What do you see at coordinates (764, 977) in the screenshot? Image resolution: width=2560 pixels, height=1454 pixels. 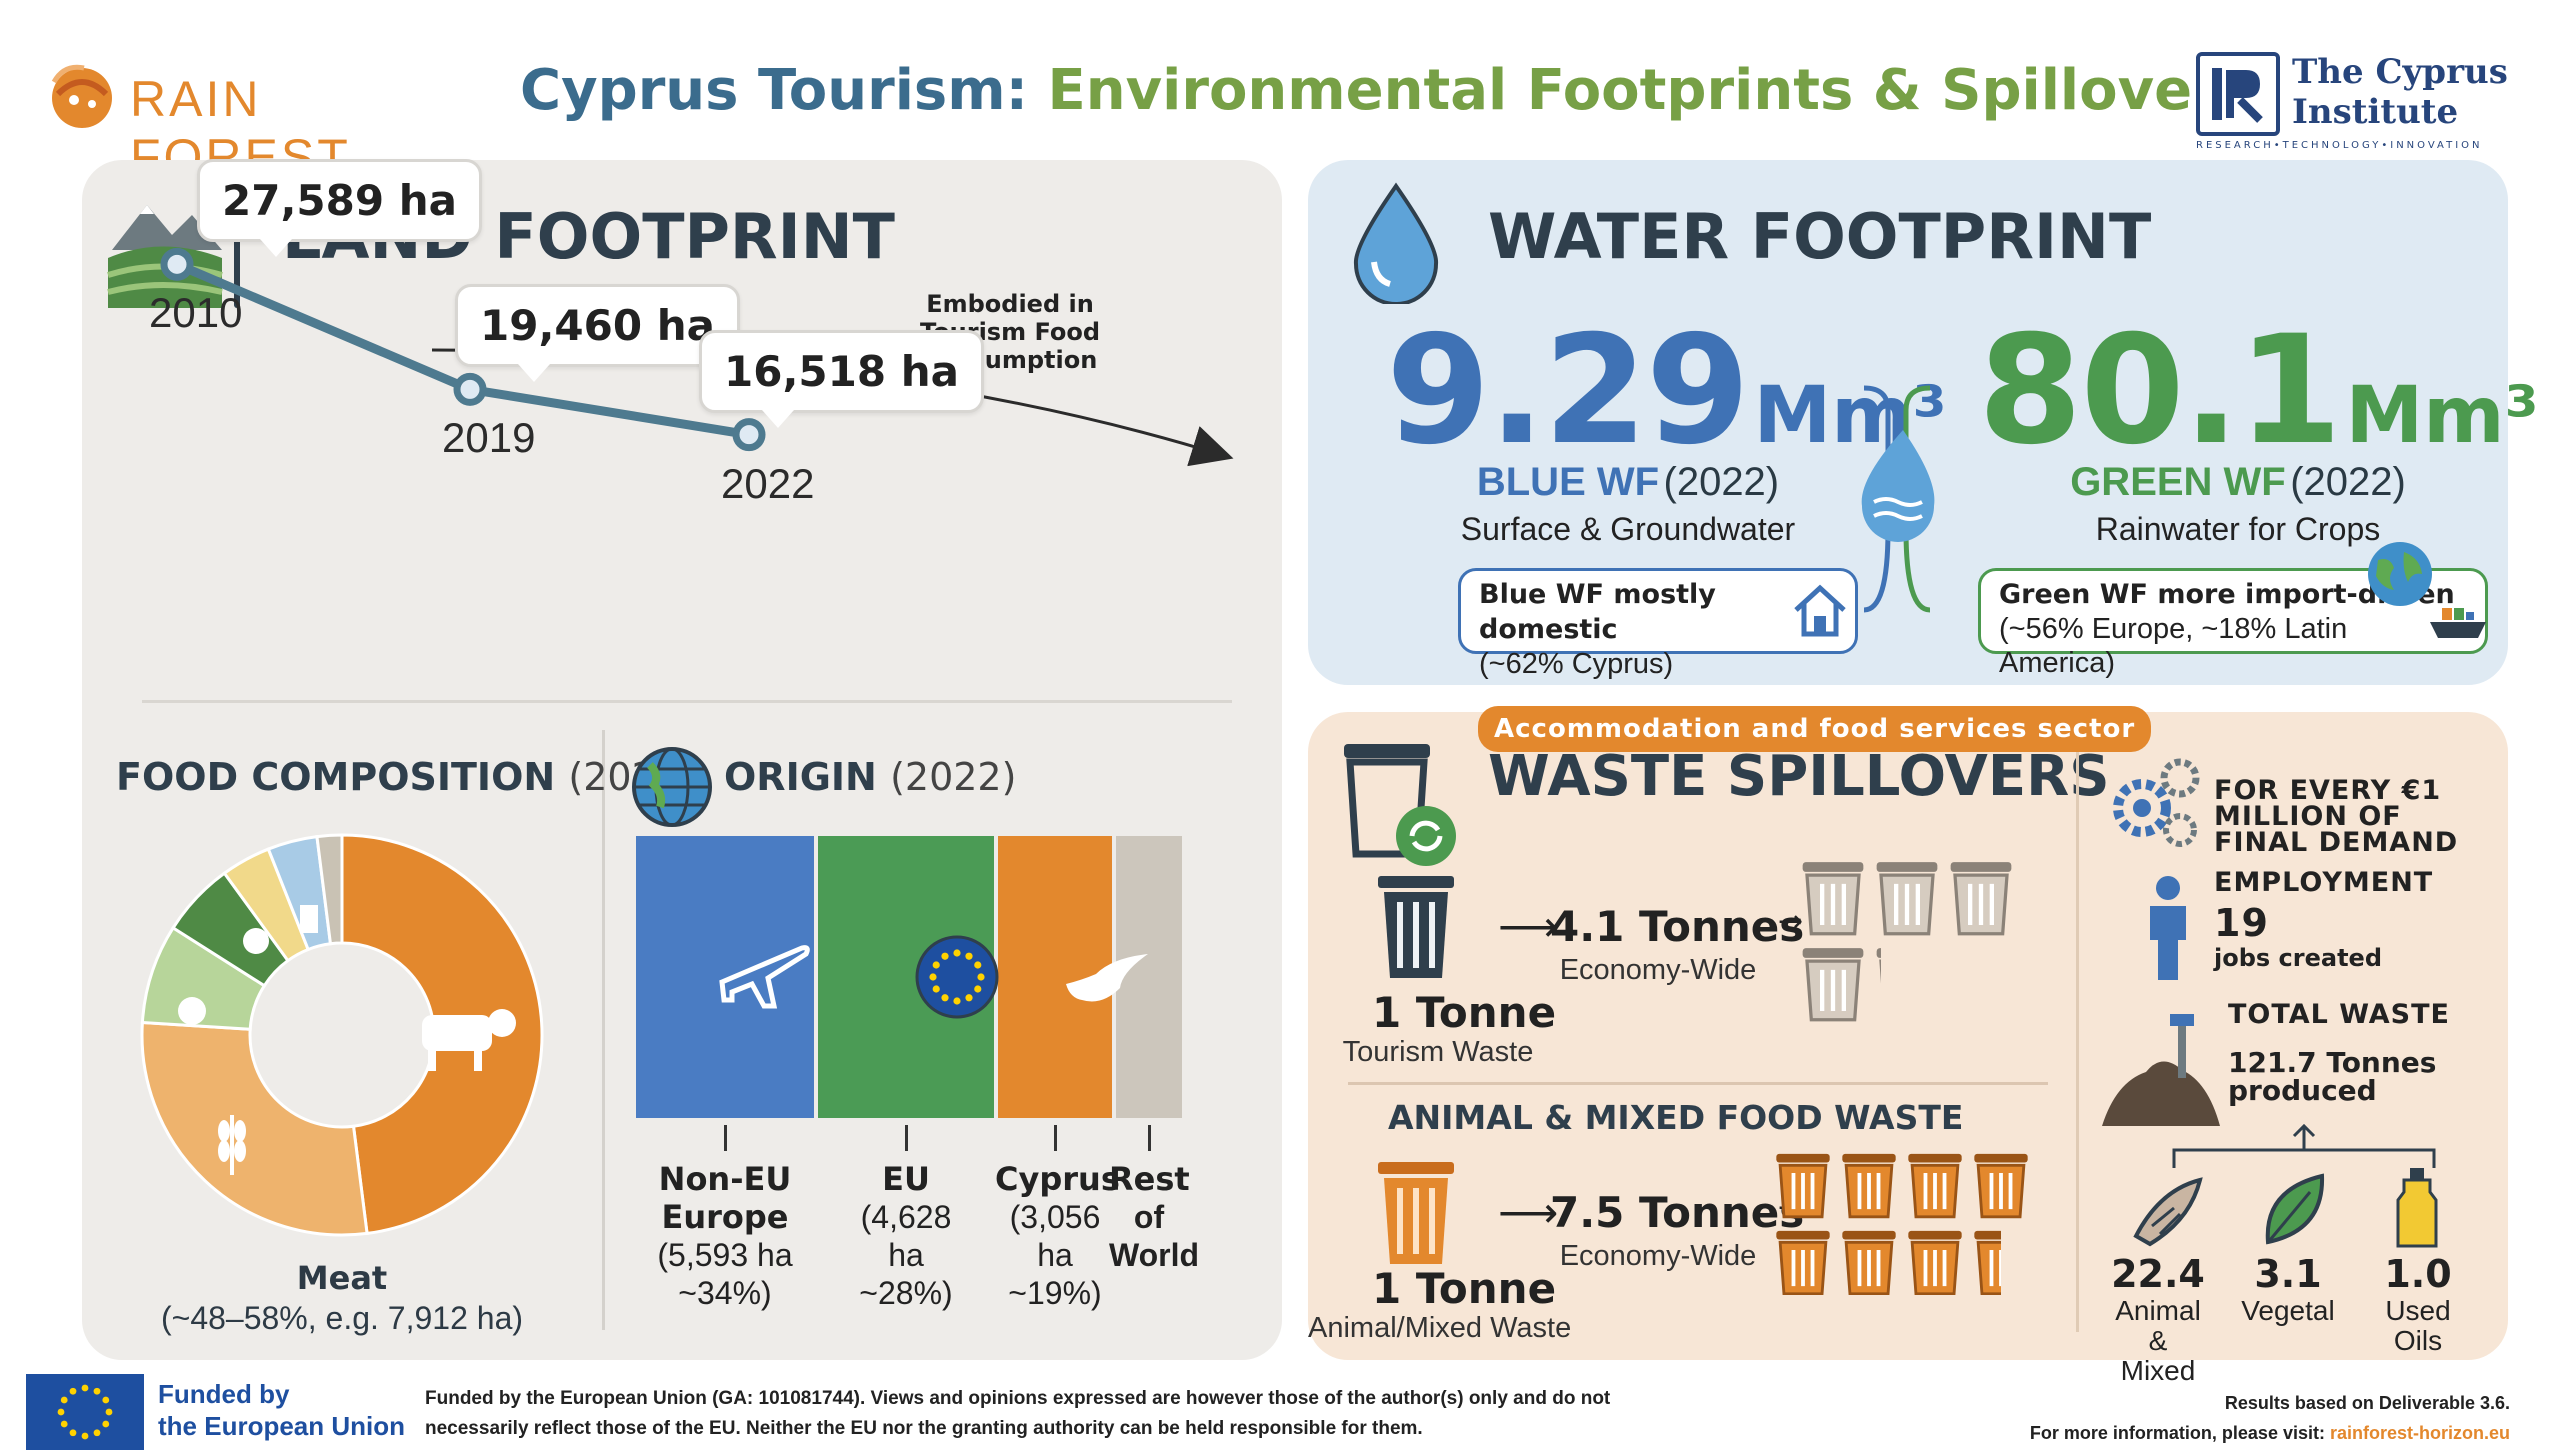 I see `airplane-icon` at bounding box center [764, 977].